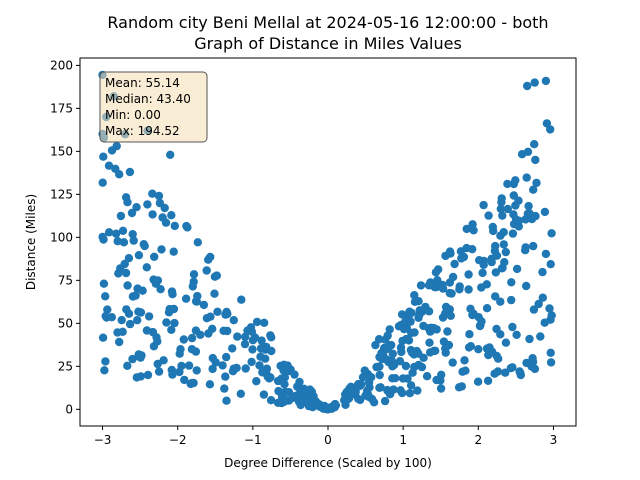 This screenshot has width=640, height=480. What do you see at coordinates (153, 107) in the screenshot?
I see `stats-box-background` at bounding box center [153, 107].